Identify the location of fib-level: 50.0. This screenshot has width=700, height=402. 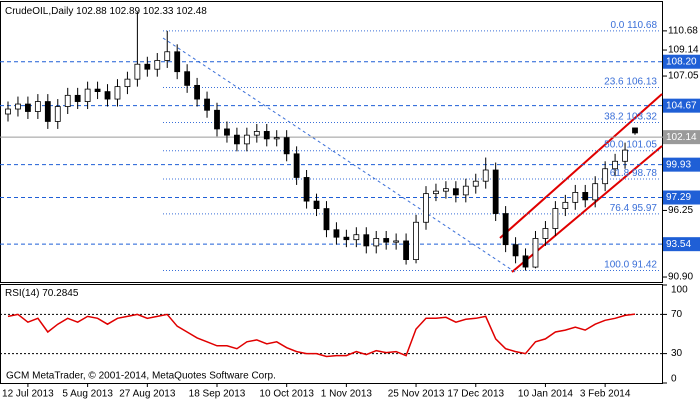
(614, 144).